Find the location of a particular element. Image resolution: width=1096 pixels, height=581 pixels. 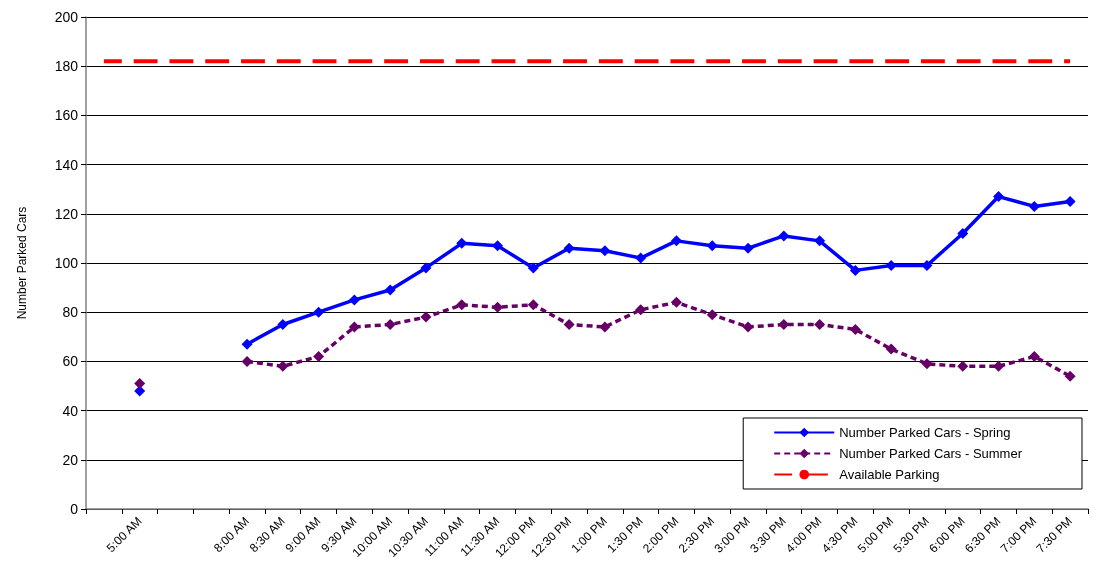

y-tick-label: 180 is located at coordinates (66, 66).